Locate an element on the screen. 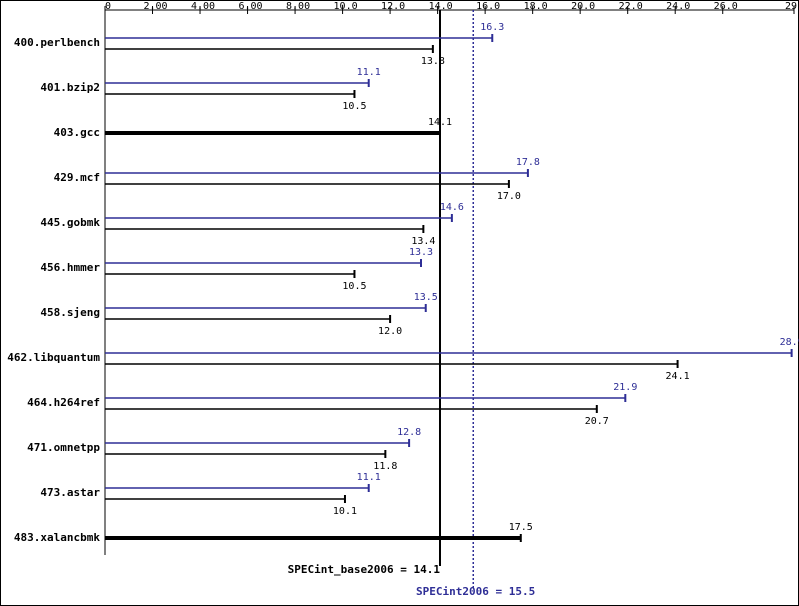  category-label: 471.omnetpp is located at coordinates (63, 447).